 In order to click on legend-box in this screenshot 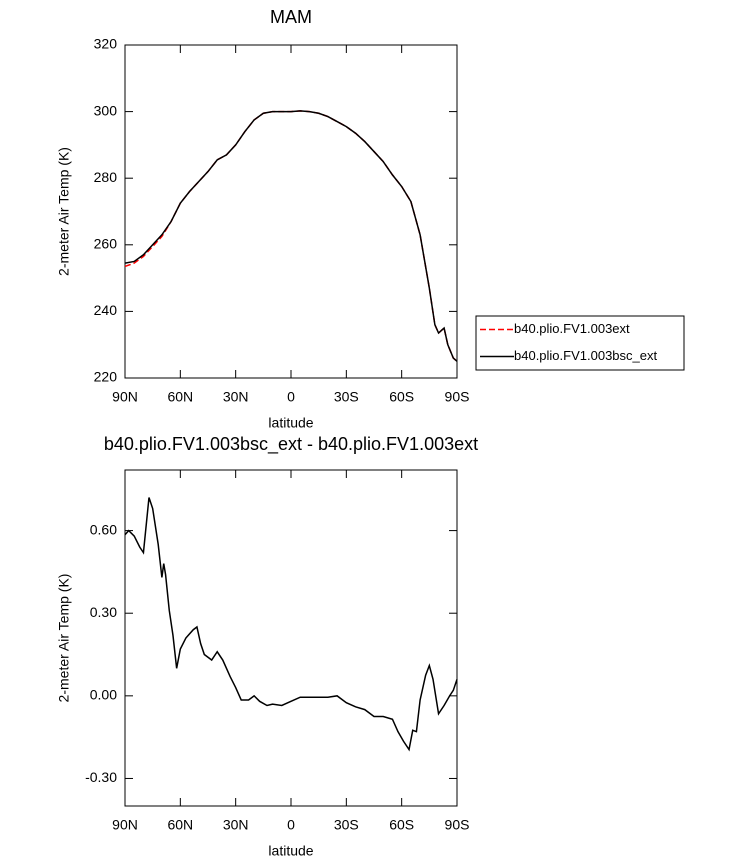, I will do `click(580, 343)`.